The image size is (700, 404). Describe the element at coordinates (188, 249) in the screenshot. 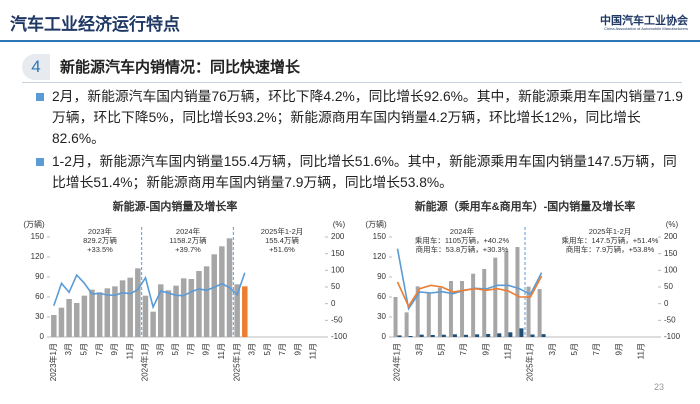

I see `annotation: +39.7%` at that location.